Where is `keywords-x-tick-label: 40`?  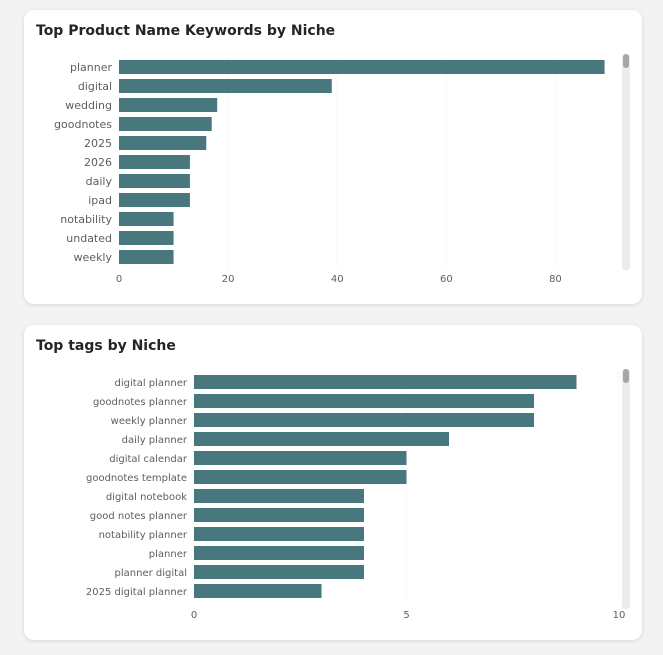 keywords-x-tick-label: 40 is located at coordinates (337, 279).